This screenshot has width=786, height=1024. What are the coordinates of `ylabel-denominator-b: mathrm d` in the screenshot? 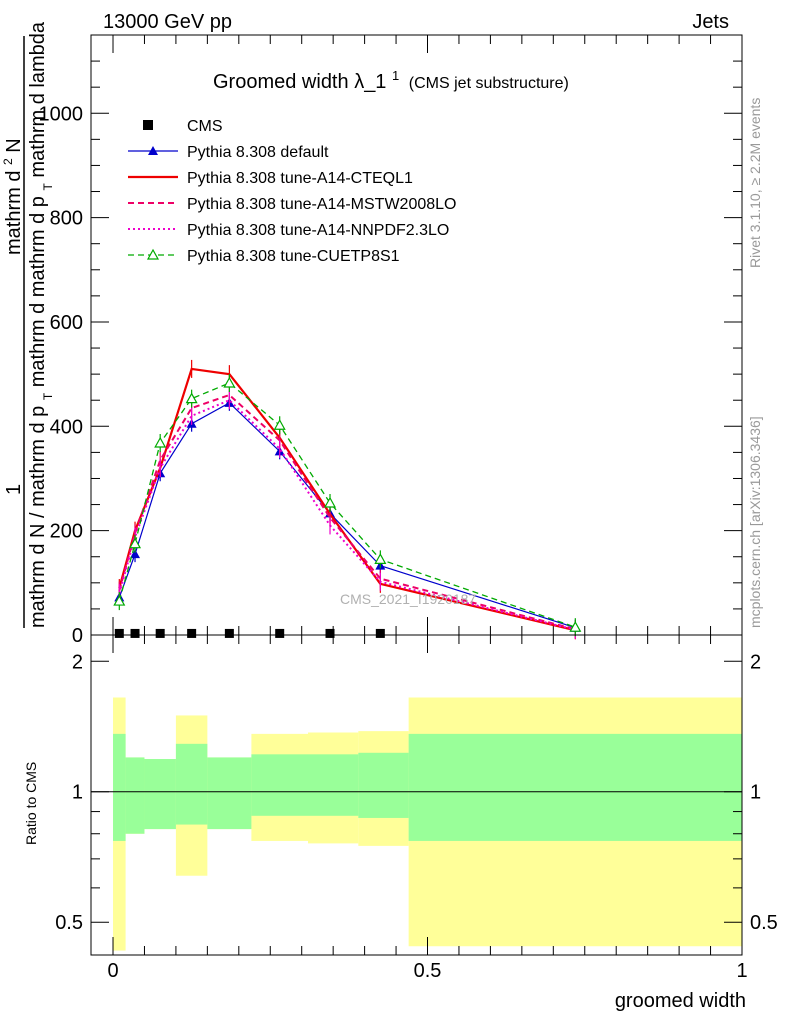 It's located at (38, 345).